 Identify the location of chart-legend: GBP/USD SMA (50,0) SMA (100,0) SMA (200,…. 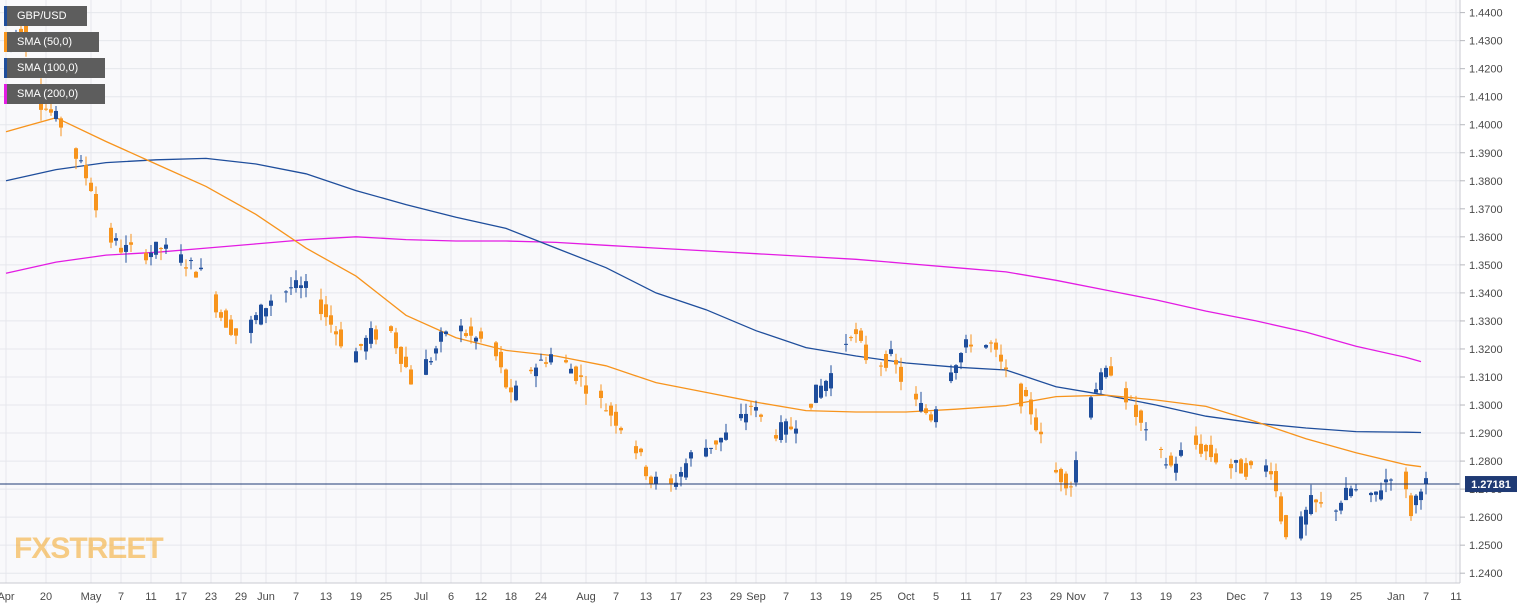
(54, 58).